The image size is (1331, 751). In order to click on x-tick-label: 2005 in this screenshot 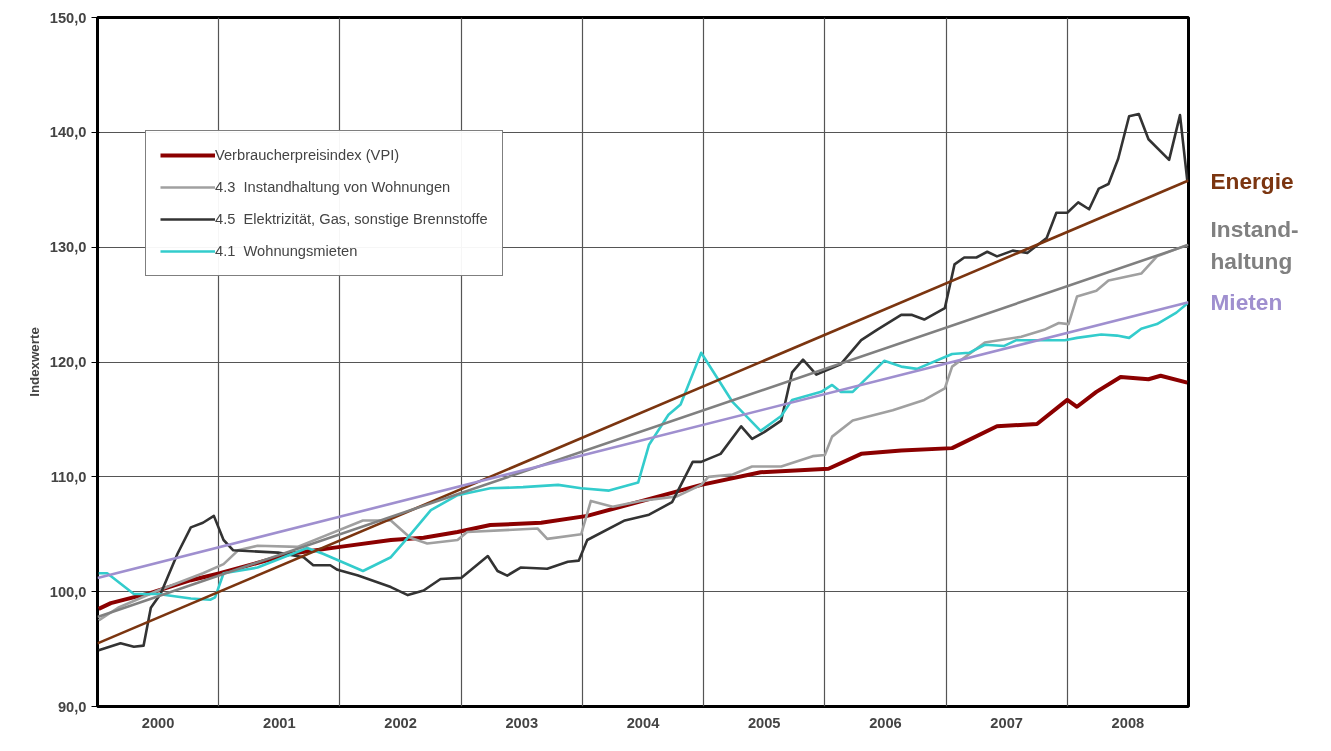, I will do `click(764, 722)`.